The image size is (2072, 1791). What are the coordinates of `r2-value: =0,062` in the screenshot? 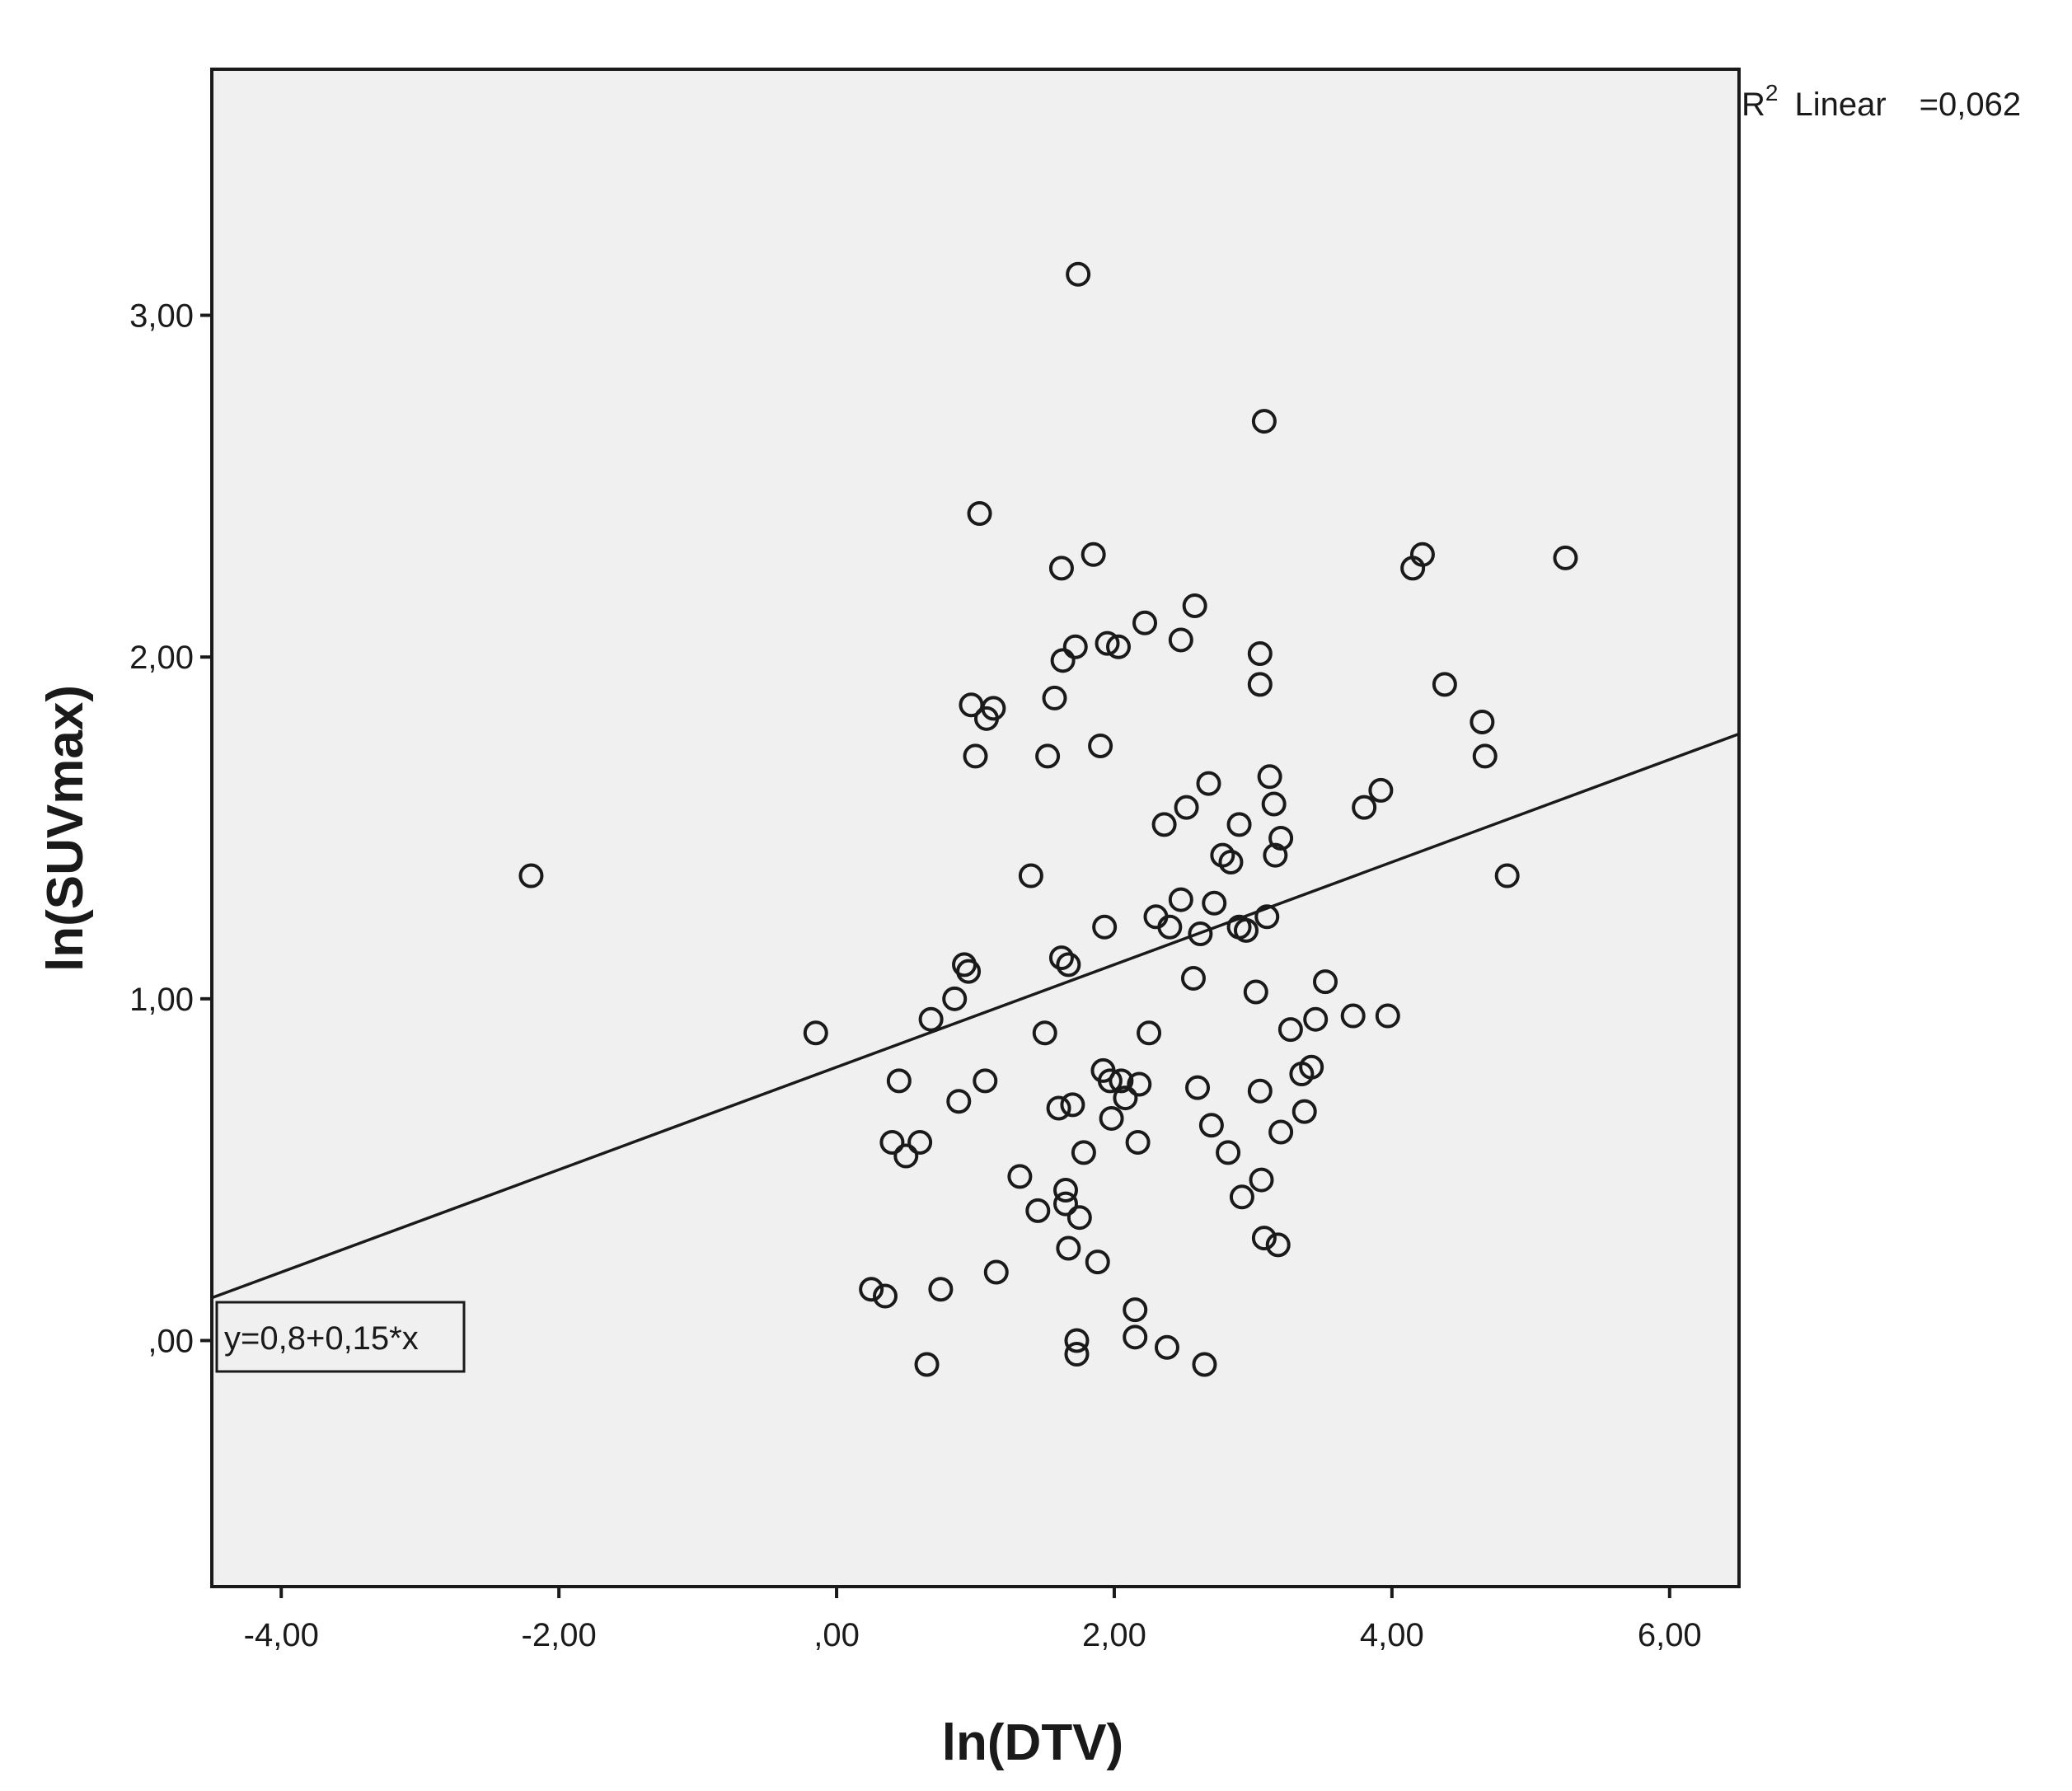 It's located at (1970, 105).